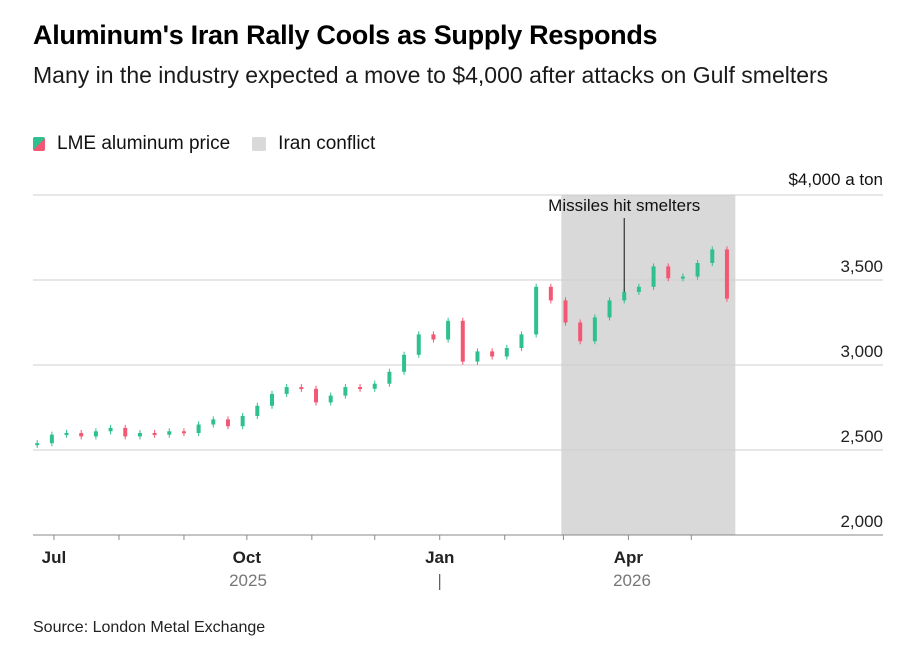  What do you see at coordinates (247, 557) in the screenshot?
I see `x-tick-label: Oct` at bounding box center [247, 557].